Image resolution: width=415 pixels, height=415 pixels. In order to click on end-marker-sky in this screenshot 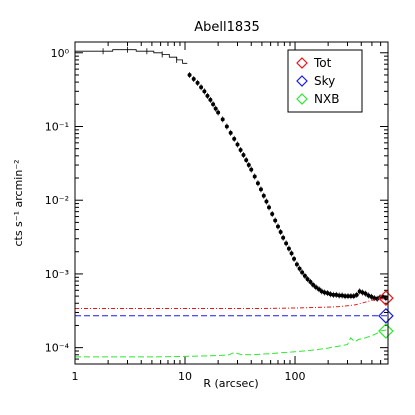, I will do `click(386, 315)`.